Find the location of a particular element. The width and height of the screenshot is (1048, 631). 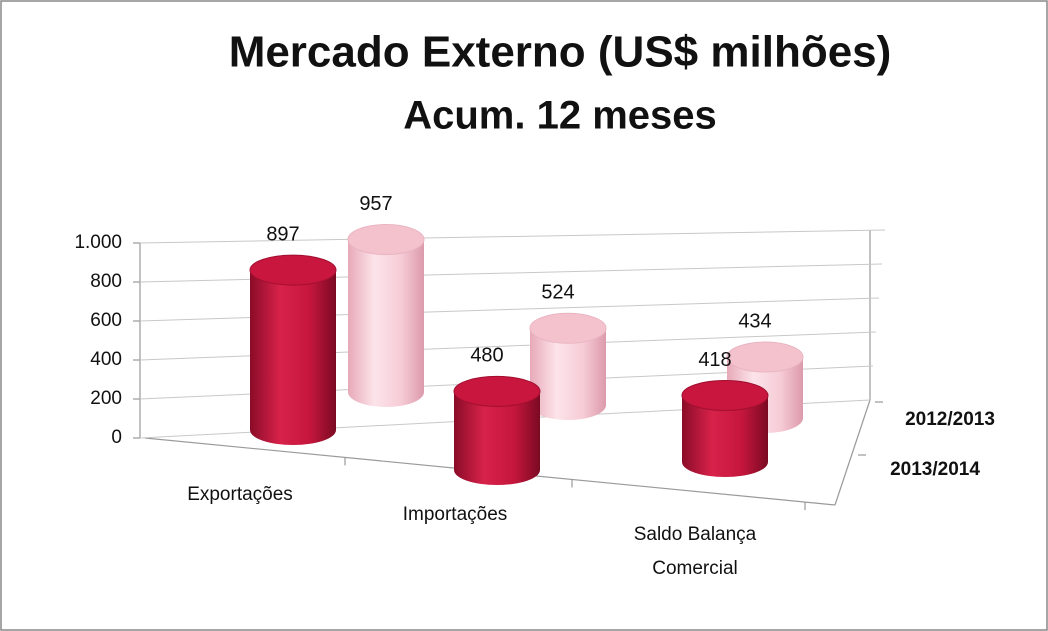

y-tick-label: 1.000 is located at coordinates (98, 242).